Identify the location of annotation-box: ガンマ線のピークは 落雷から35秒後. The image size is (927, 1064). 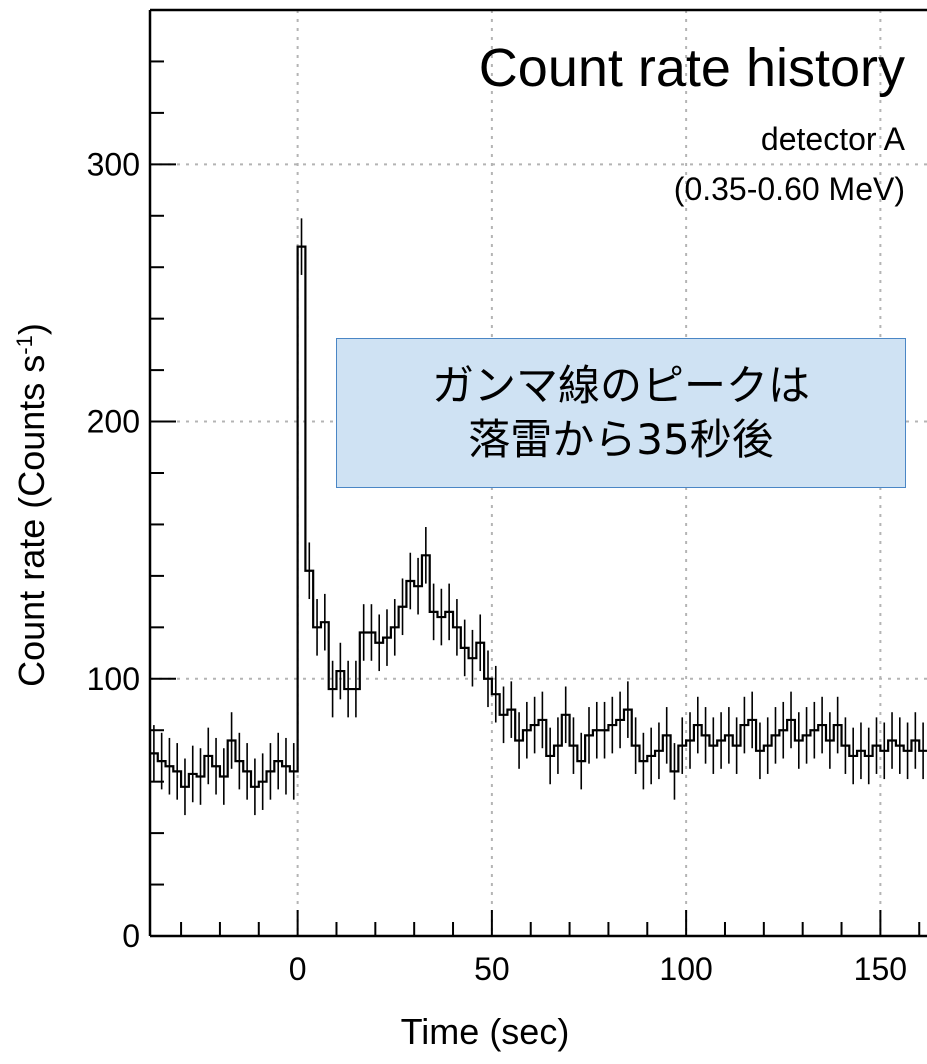
(621, 413).